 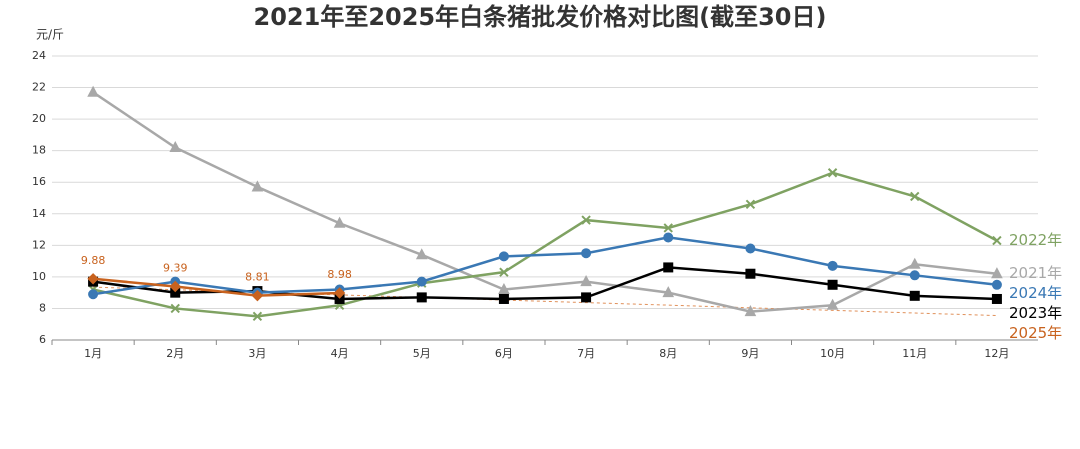 What do you see at coordinates (175, 268) in the screenshot?
I see `data-label: 9.39` at bounding box center [175, 268].